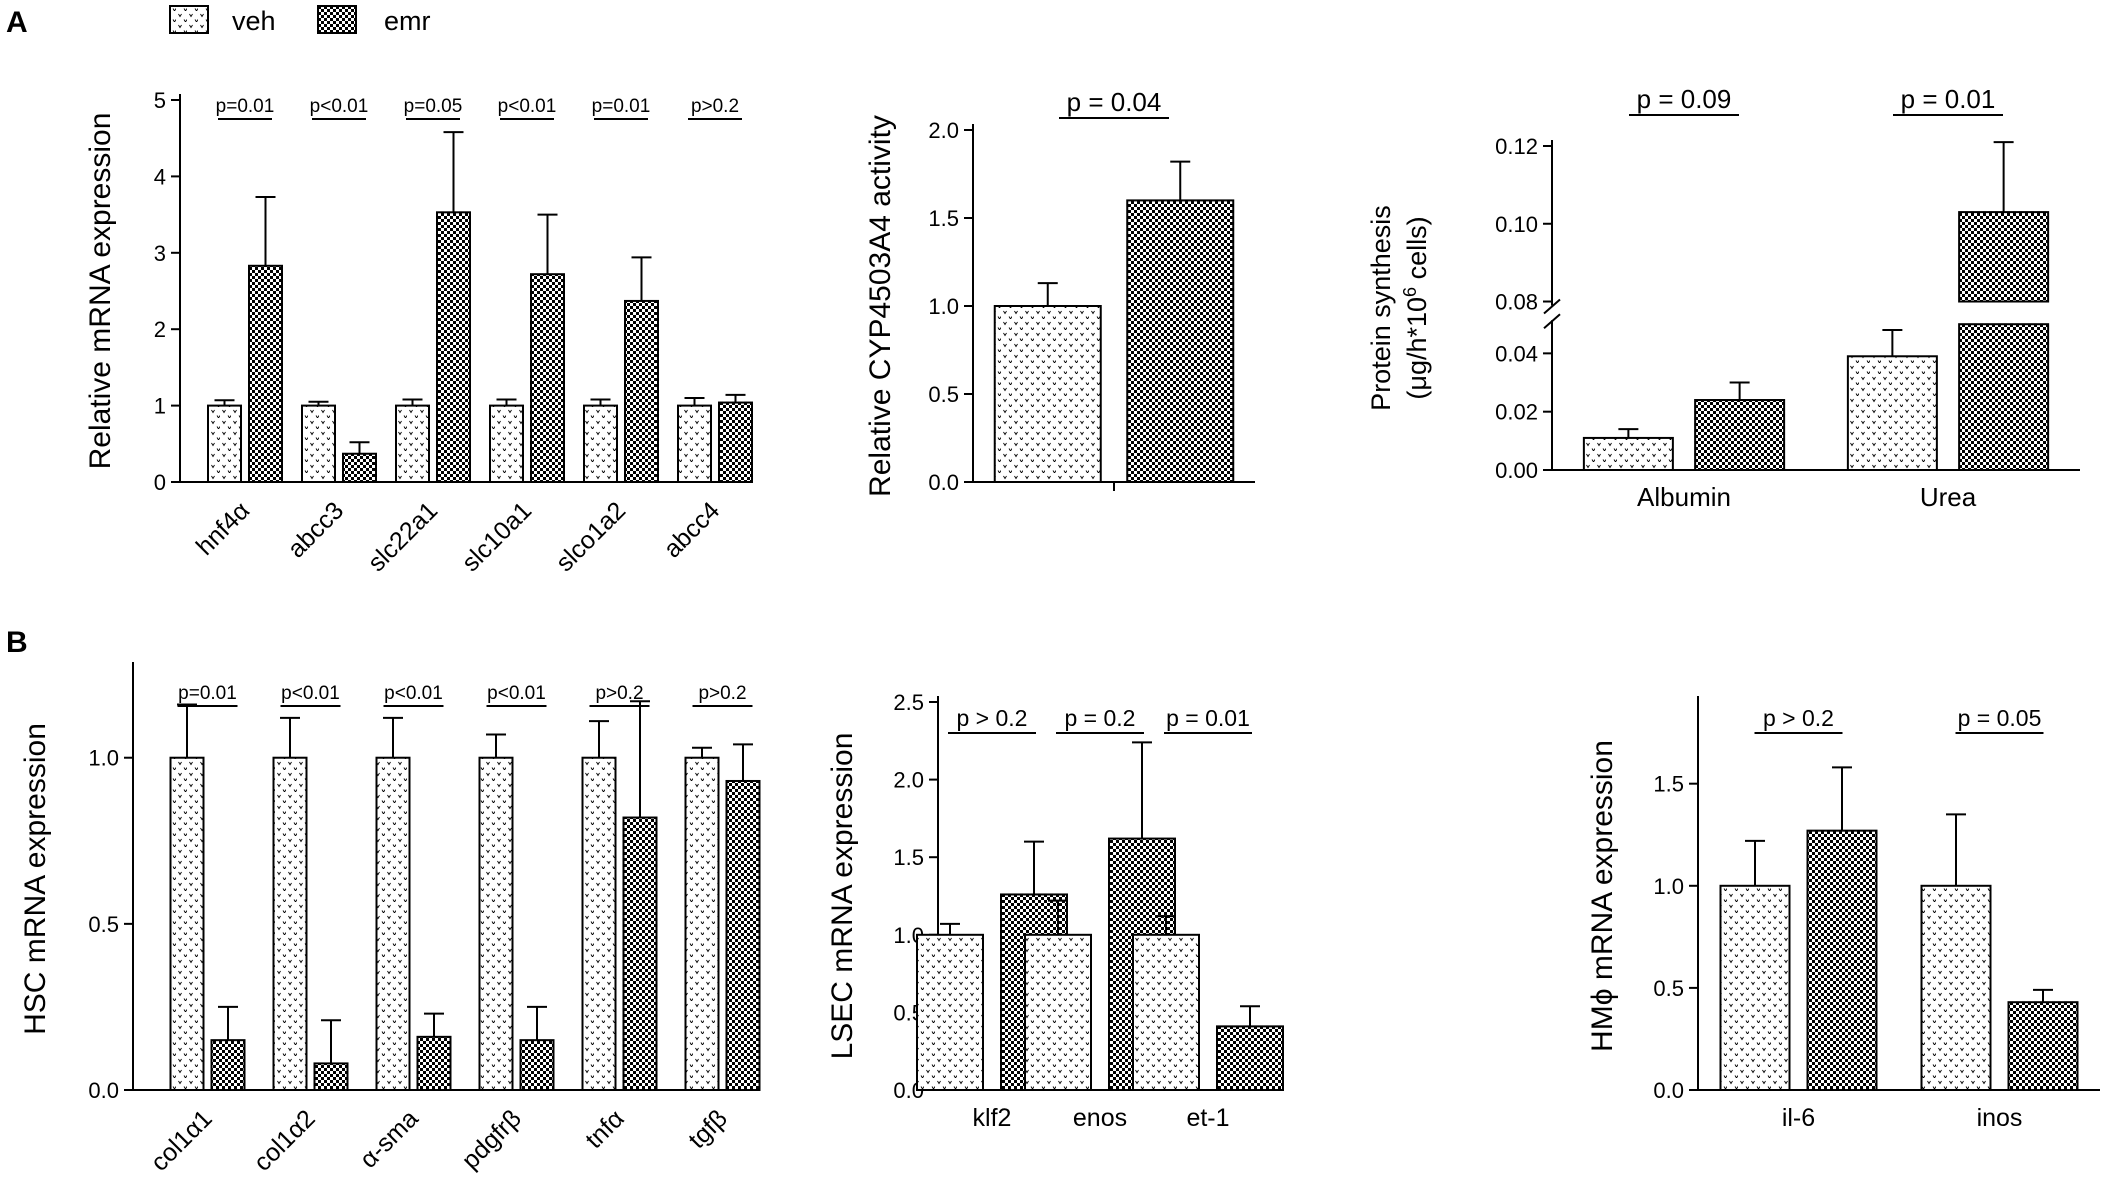 The height and width of the screenshot is (1204, 2128). I want to click on x-tick-label: col1α1, so click(181, 1140).